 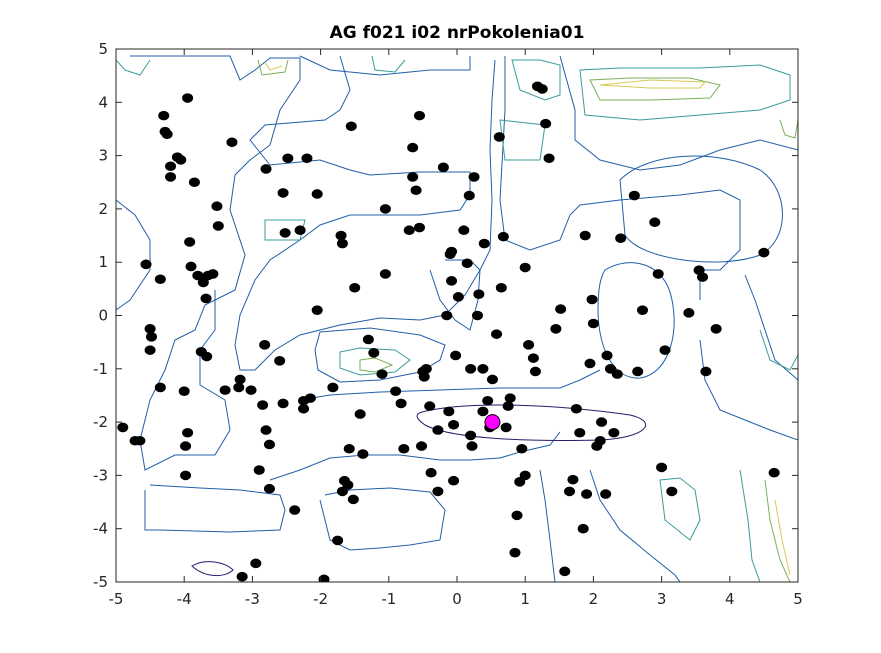 What do you see at coordinates (100, 529) in the screenshot?
I see `y-tick-label: -4` at bounding box center [100, 529].